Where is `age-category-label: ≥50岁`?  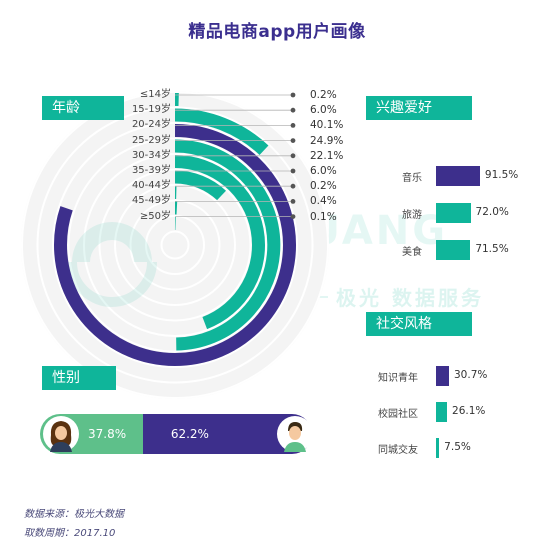
age-category-label: ≥50岁 is located at coordinates (155, 216).